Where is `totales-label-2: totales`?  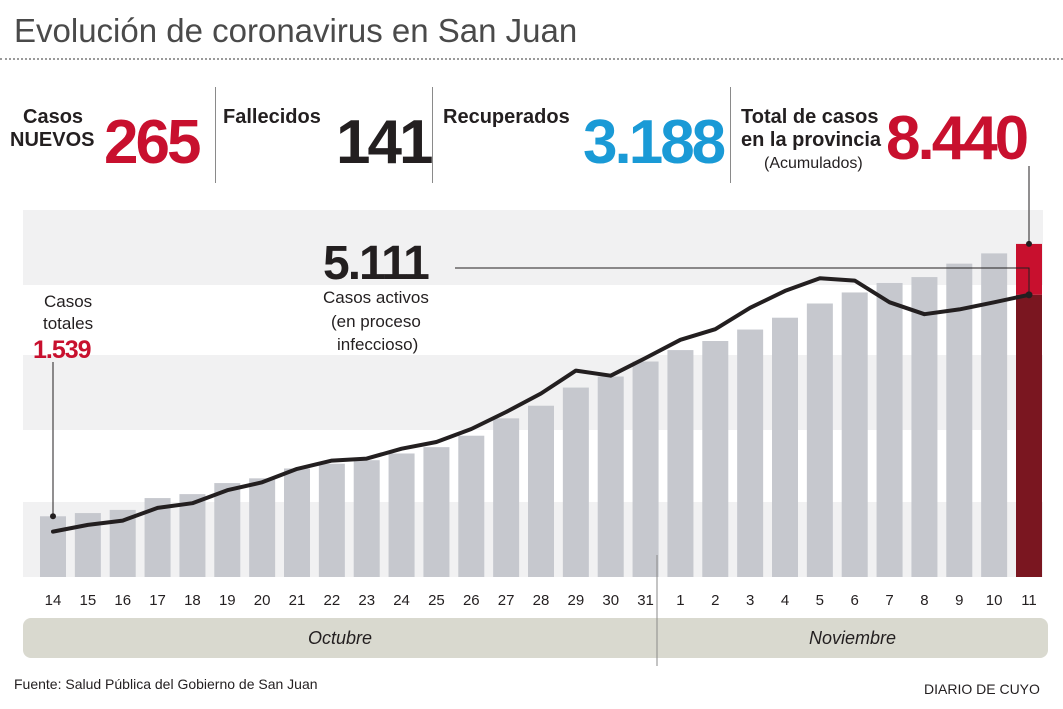
totales-label-2: totales is located at coordinates (68, 323).